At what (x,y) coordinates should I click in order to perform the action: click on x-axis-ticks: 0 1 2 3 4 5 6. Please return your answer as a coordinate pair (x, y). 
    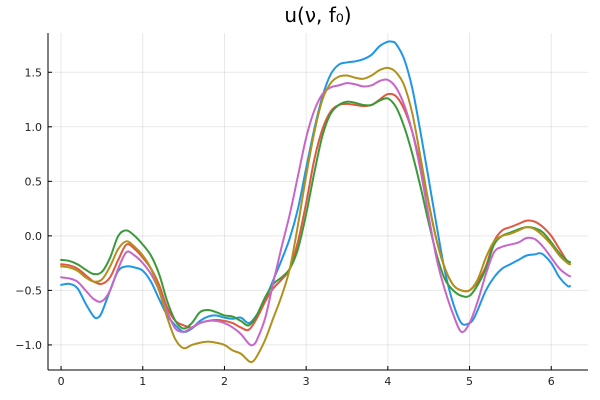
    Looking at the image, I should click on (306, 377).